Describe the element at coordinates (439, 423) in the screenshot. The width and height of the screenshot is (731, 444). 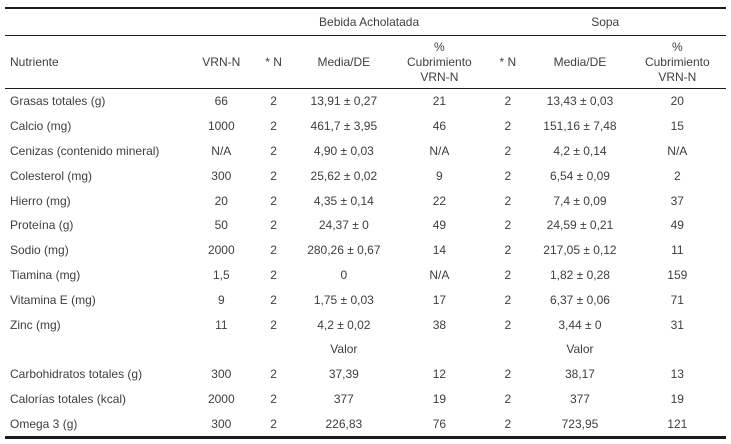
I see `value-cell: 76` at that location.